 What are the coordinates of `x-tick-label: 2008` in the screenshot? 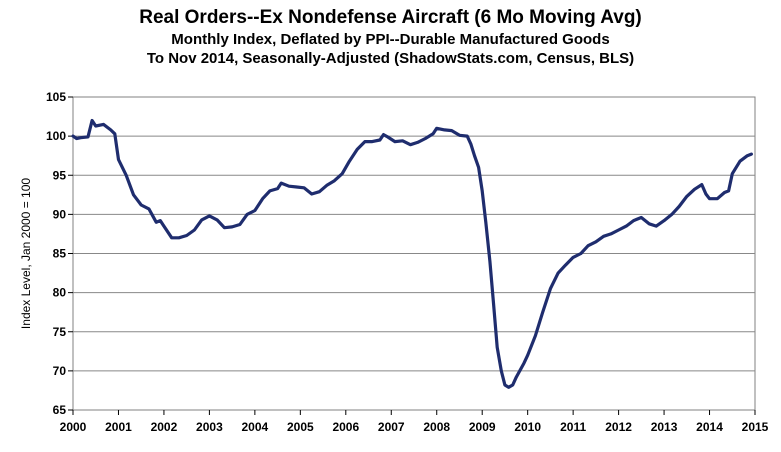 It's located at (436, 427).